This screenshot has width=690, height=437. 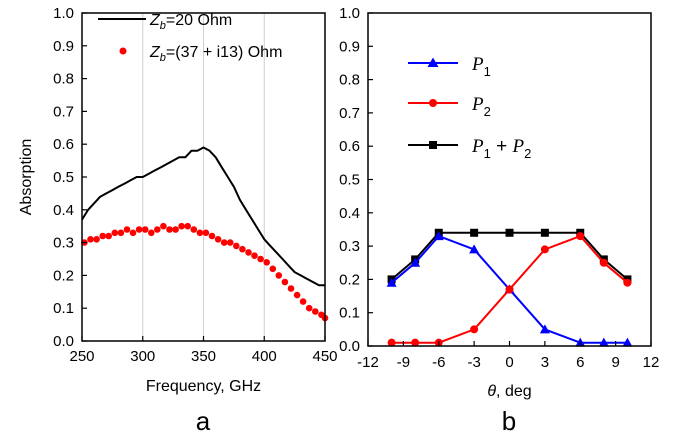 What do you see at coordinates (509, 421) in the screenshot?
I see `panel-label-b: b` at bounding box center [509, 421].